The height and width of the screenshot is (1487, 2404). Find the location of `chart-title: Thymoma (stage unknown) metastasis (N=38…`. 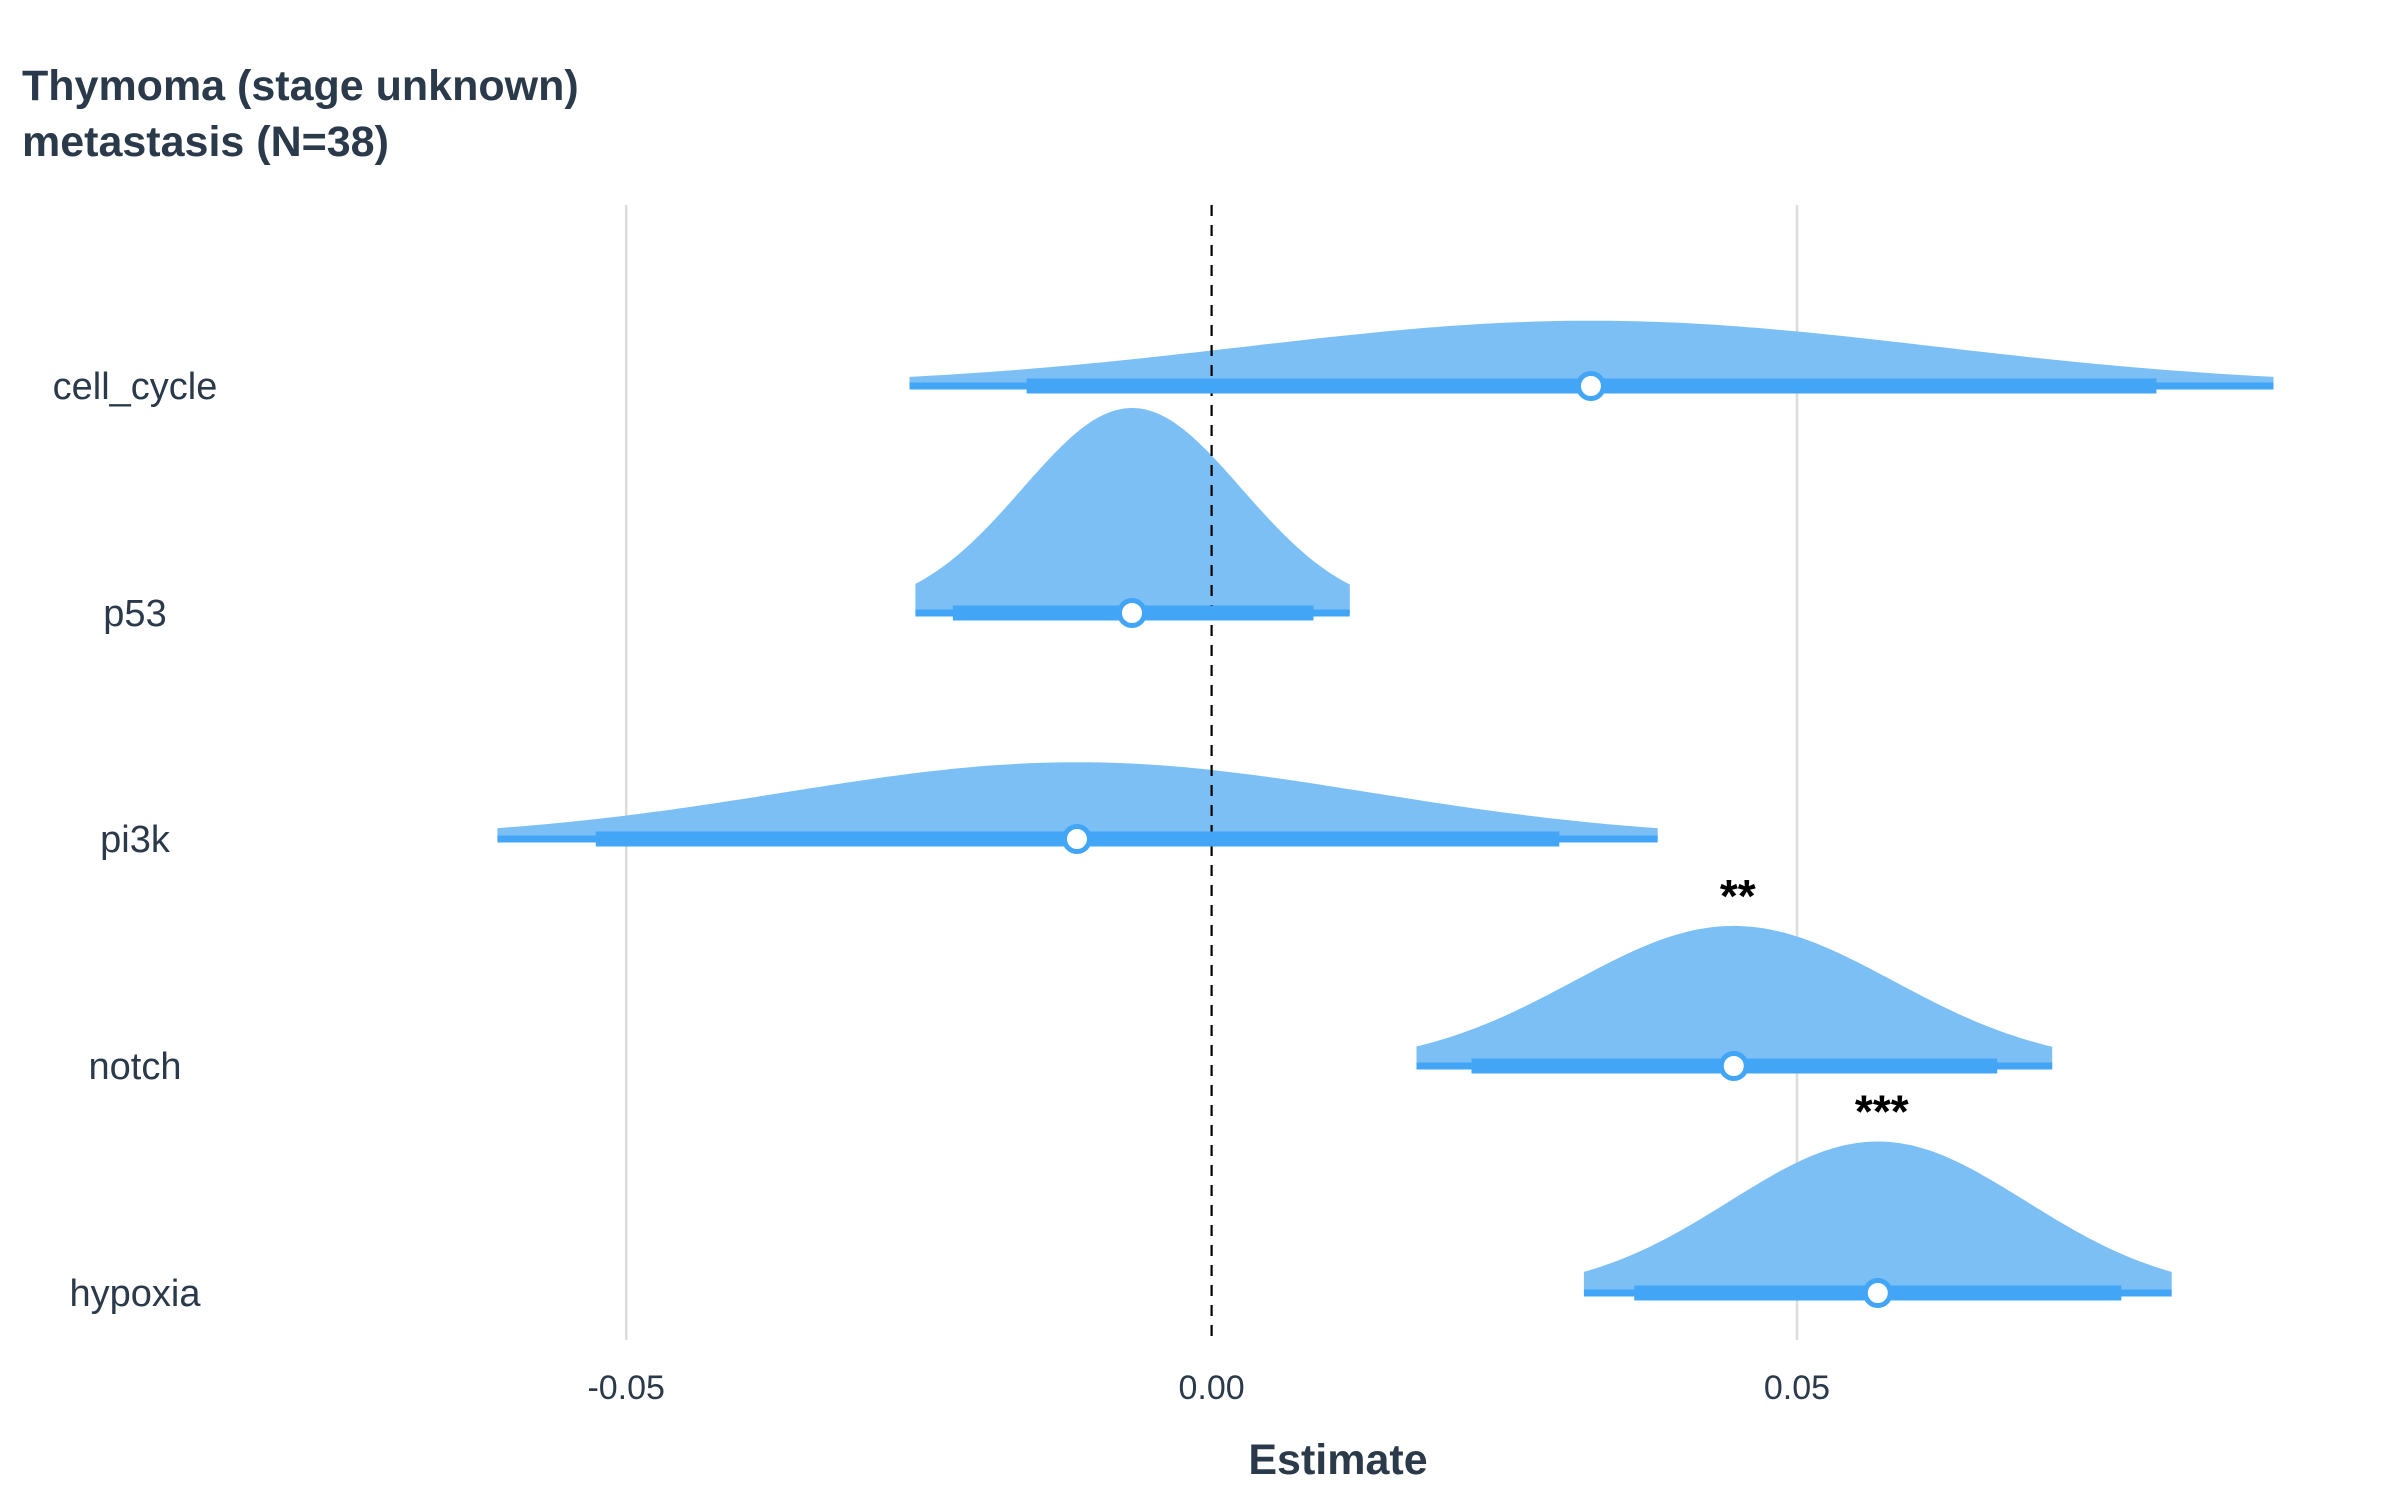

chart-title: Thymoma (stage unknown) metastasis (N=38… is located at coordinates (300, 114).